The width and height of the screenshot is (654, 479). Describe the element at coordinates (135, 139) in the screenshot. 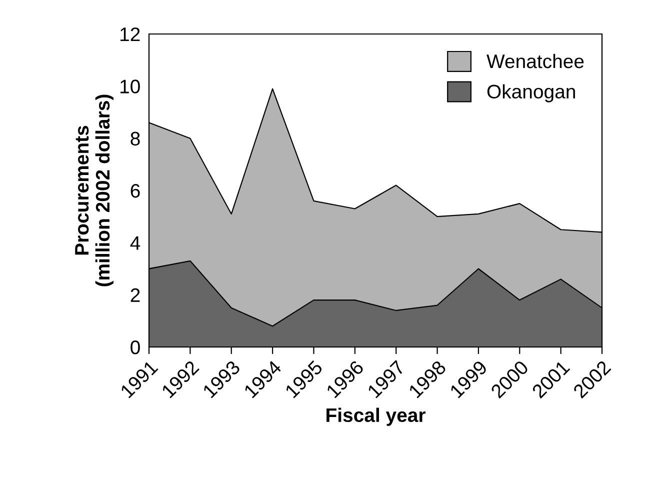

I see `y-tick-label: 8` at that location.